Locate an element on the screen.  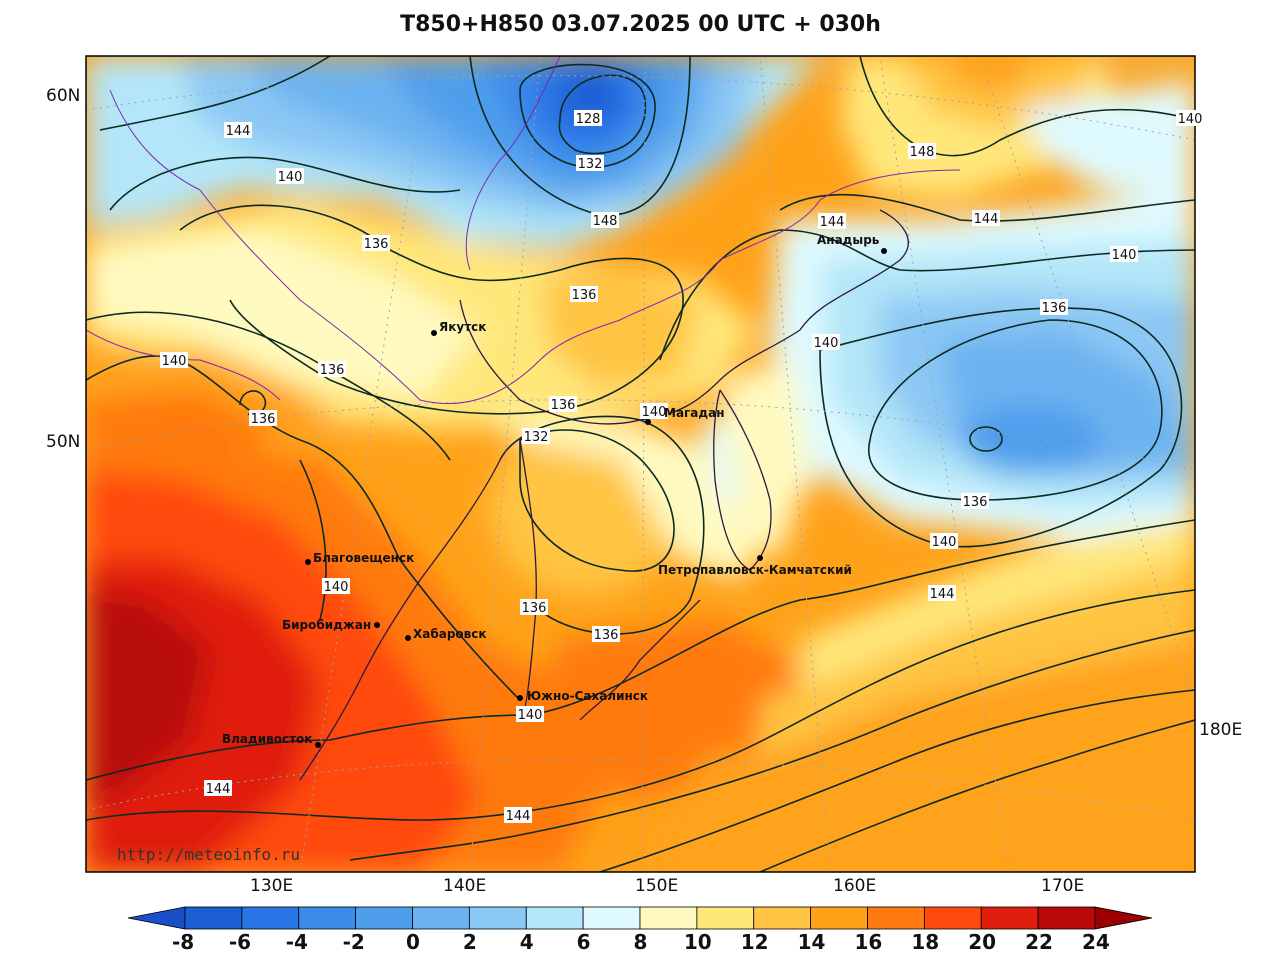
contour-label: 128 is located at coordinates (588, 119).